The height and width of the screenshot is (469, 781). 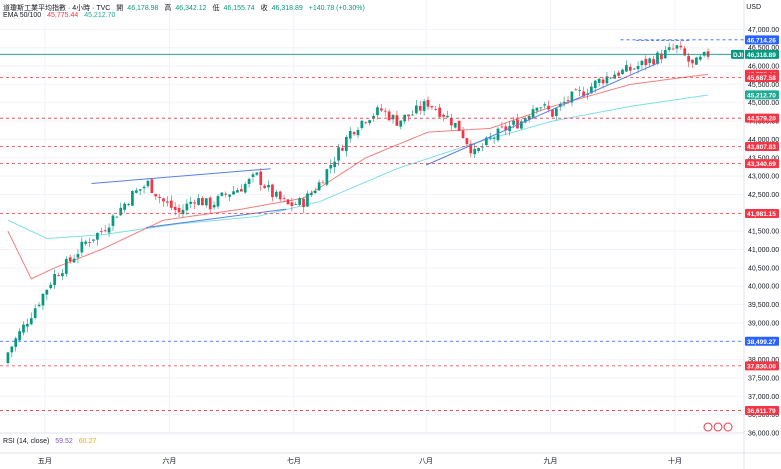 What do you see at coordinates (763, 158) in the screenshot?
I see `y-tick-label: 43,500.00` at bounding box center [763, 158].